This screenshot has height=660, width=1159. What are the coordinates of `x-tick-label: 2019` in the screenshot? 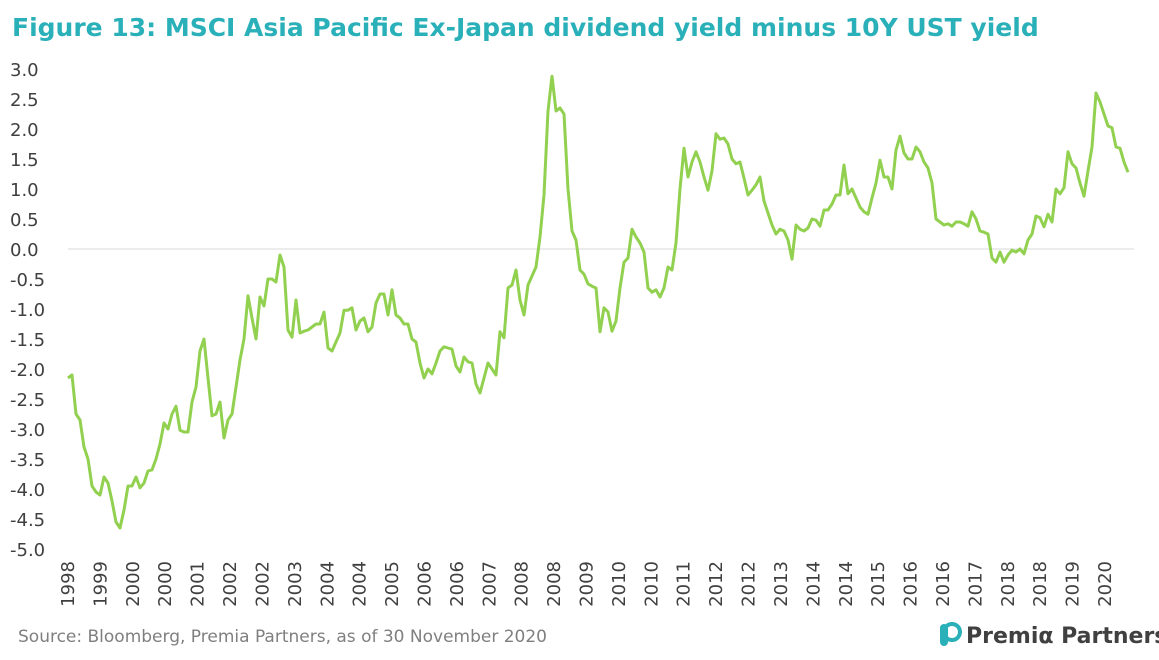 It's located at (1073, 584).